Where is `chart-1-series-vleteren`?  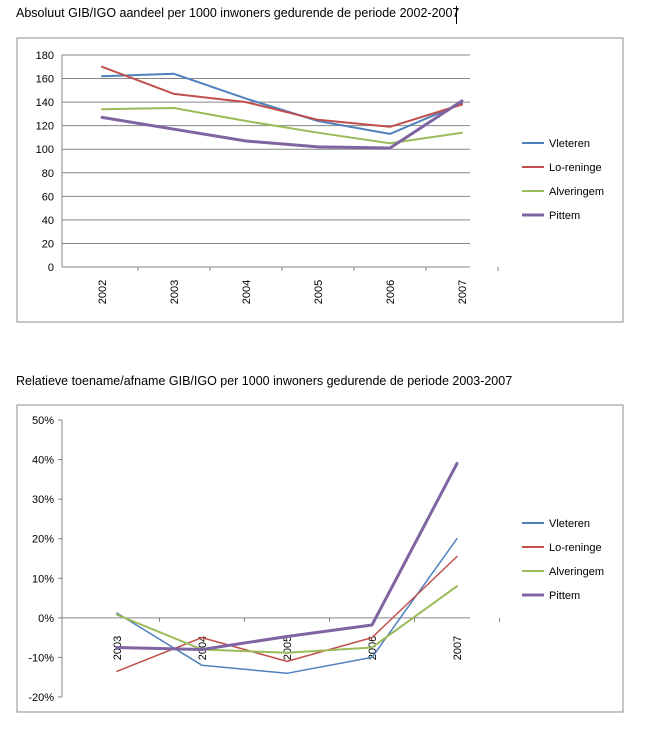 chart-1-series-vleteren is located at coordinates (282, 103).